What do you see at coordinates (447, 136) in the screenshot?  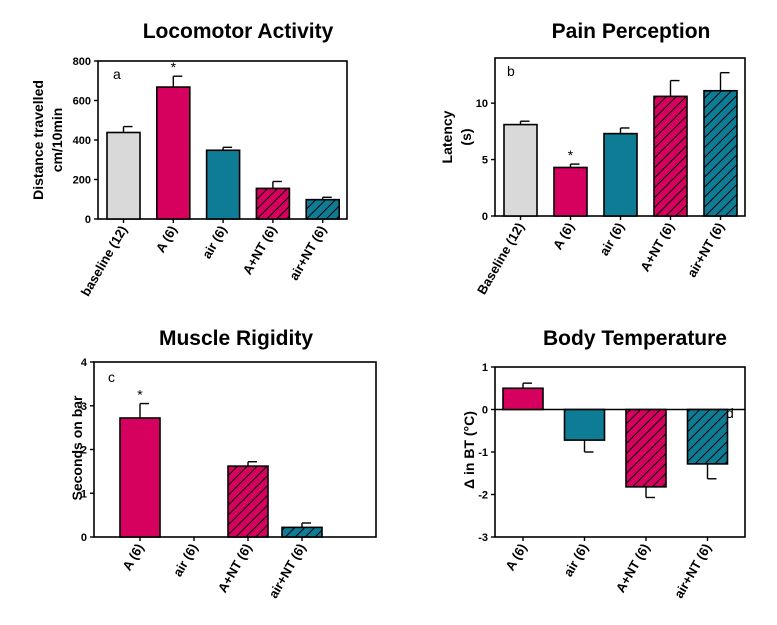 I see `y-axis-label-line-1: Latency` at bounding box center [447, 136].